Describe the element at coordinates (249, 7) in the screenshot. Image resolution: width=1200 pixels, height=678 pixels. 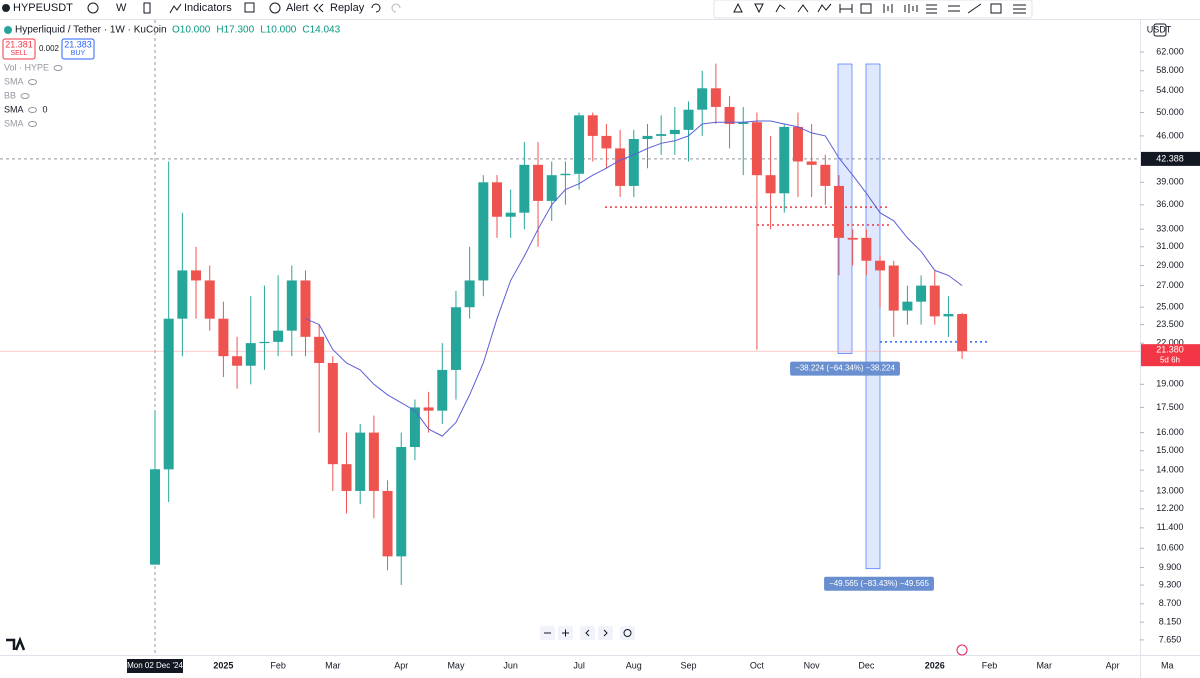
I see `layouts` at that location.